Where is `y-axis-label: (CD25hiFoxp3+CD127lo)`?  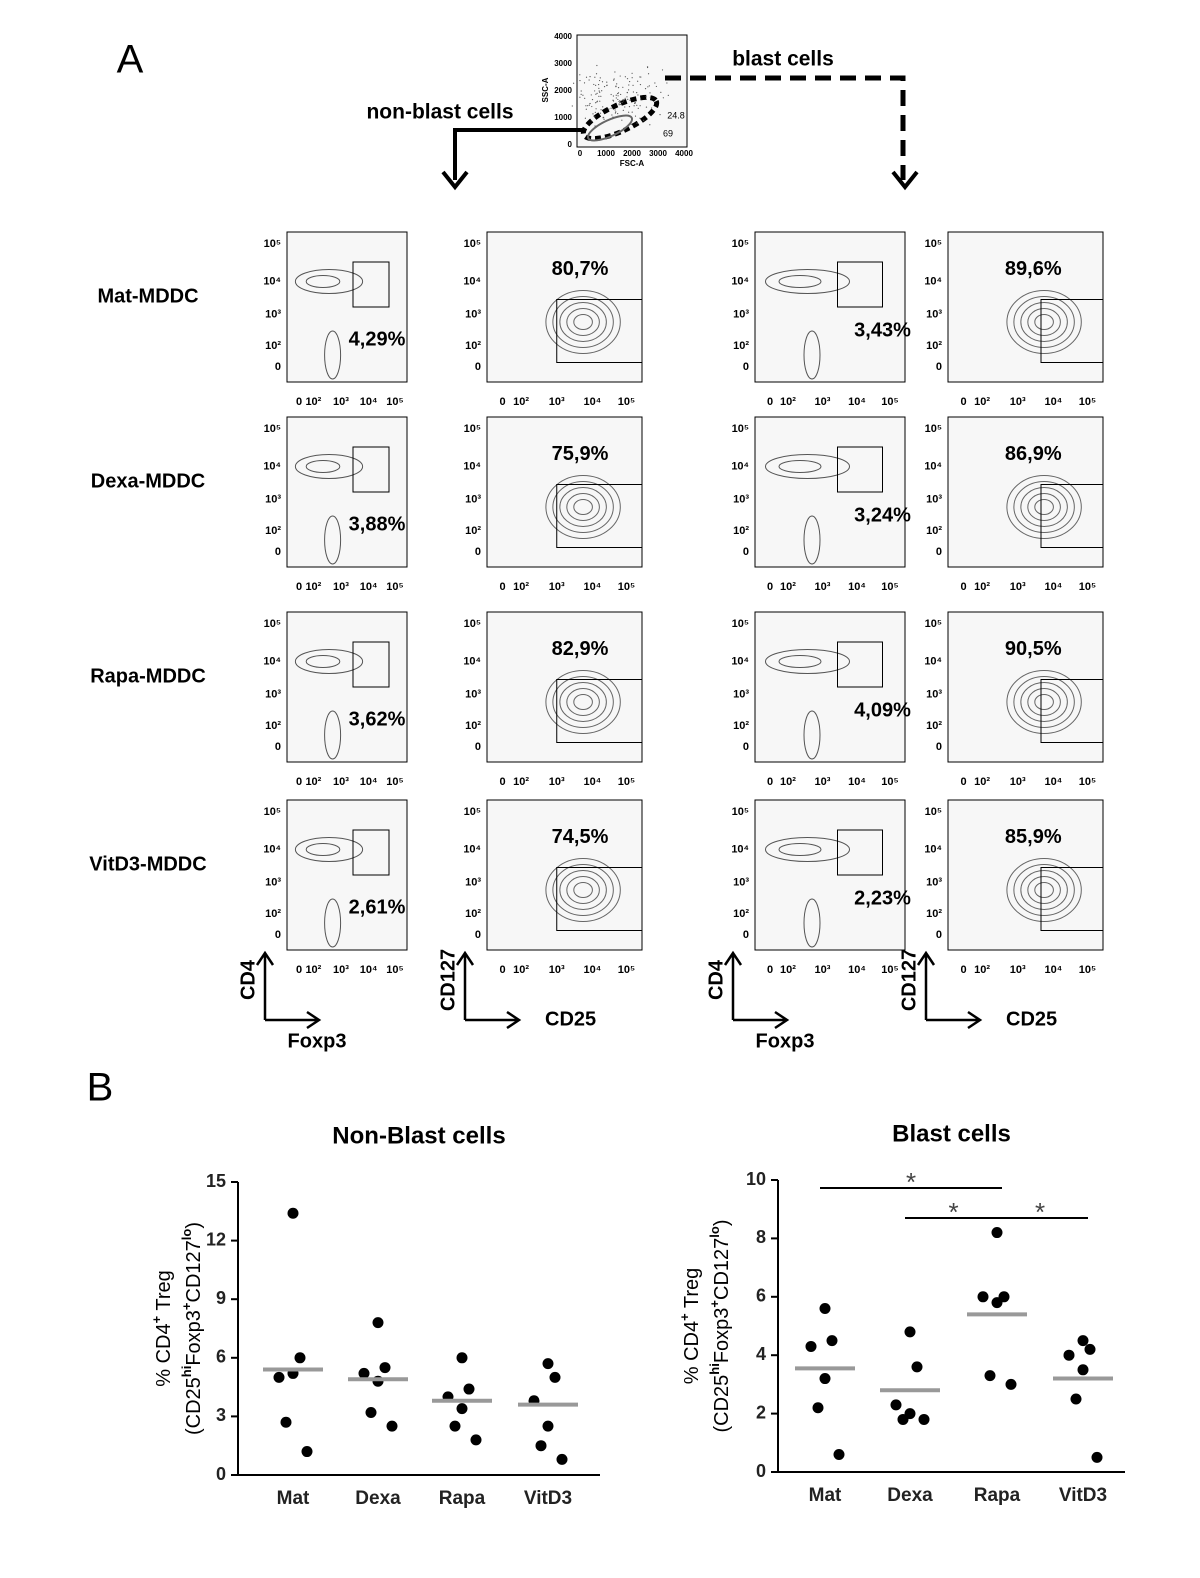
y-axis-label: (CD25hiFoxp3+CD127lo) is located at coordinates (720, 1325).